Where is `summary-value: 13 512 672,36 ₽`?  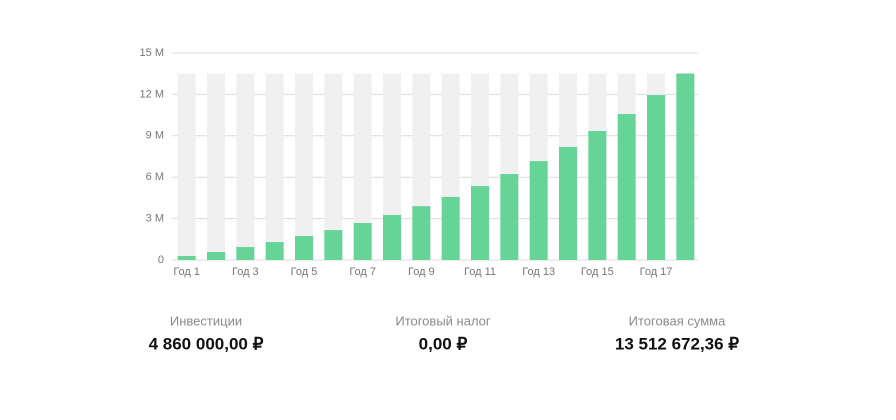
summary-value: 13 512 672,36 ₽ is located at coordinates (677, 343).